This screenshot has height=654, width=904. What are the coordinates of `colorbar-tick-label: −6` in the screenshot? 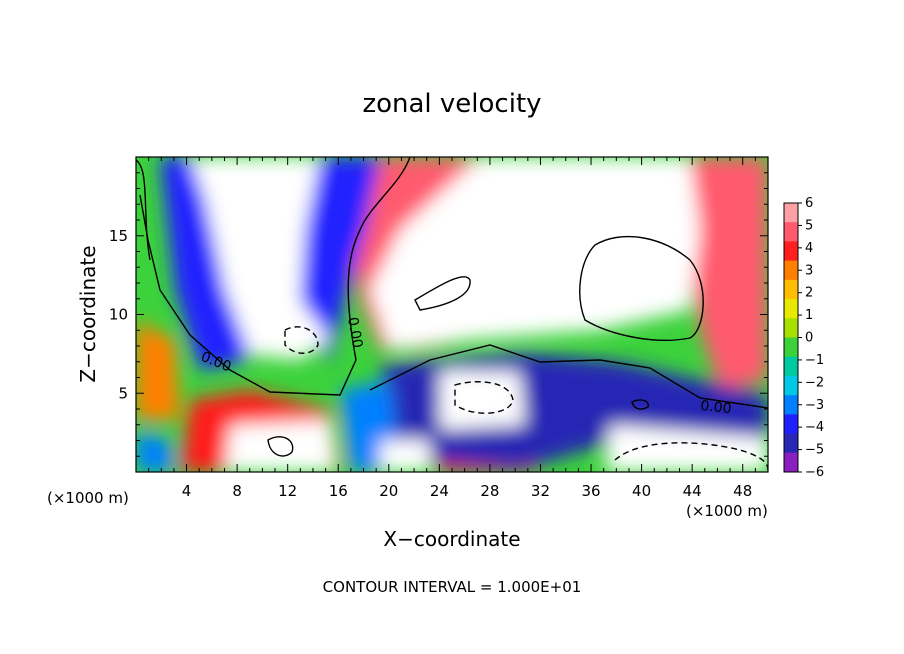 It's located at (814, 472).